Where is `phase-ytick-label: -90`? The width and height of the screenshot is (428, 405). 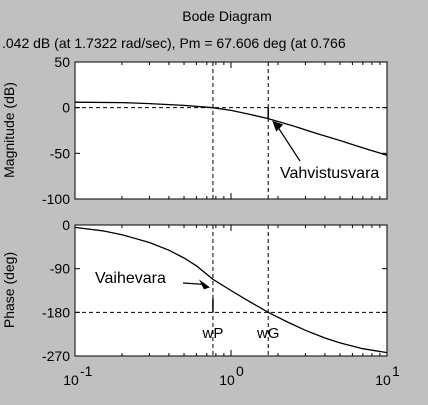
phase-ytick-label: -90 is located at coordinates (60, 269).